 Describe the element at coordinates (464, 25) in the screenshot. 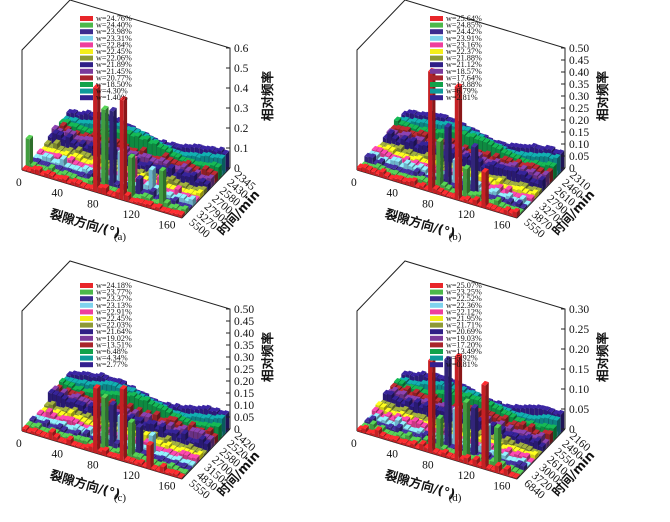

I see `legend-label: w=24.85%` at that location.